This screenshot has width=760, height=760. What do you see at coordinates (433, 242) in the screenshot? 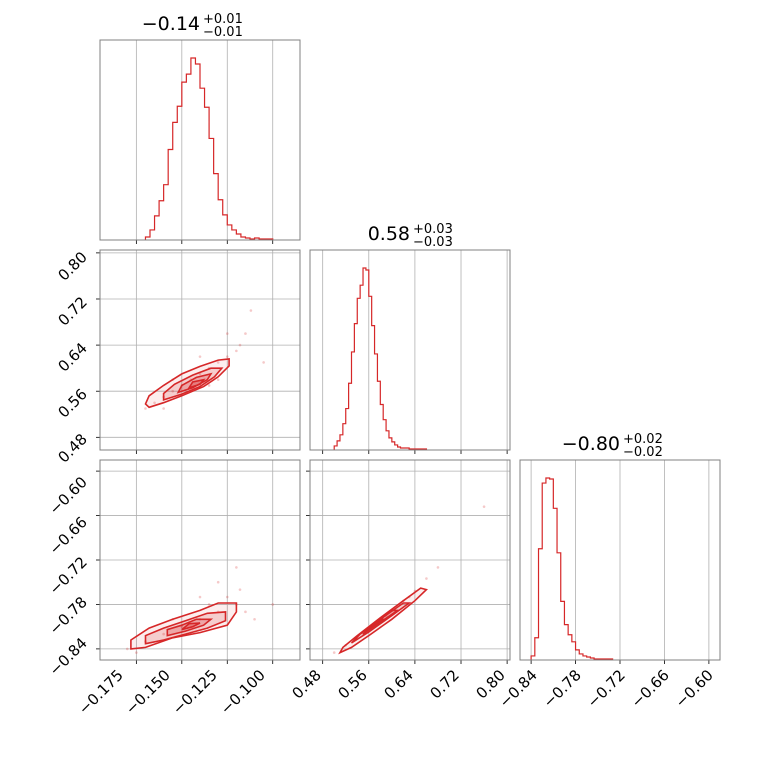
I see `panel-title-p2-minus: −0.03` at bounding box center [433, 242].